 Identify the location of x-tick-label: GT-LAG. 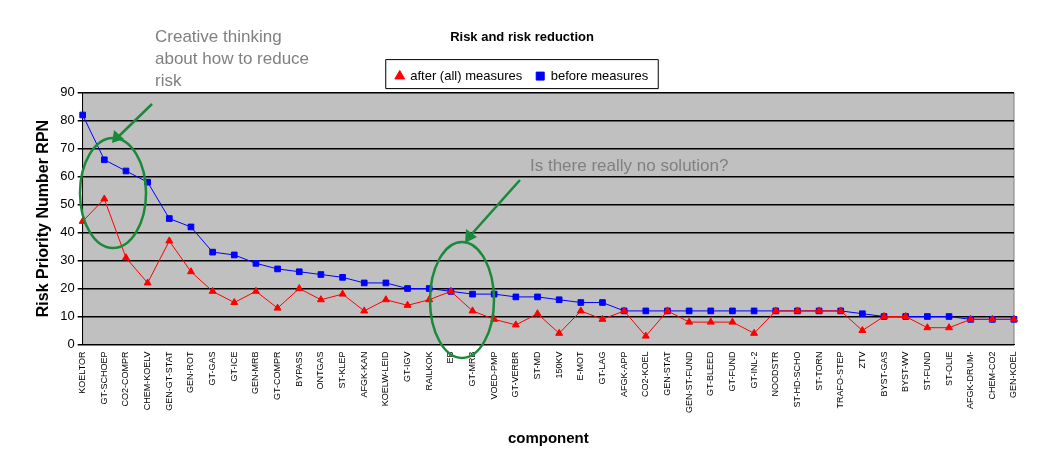
(601, 368).